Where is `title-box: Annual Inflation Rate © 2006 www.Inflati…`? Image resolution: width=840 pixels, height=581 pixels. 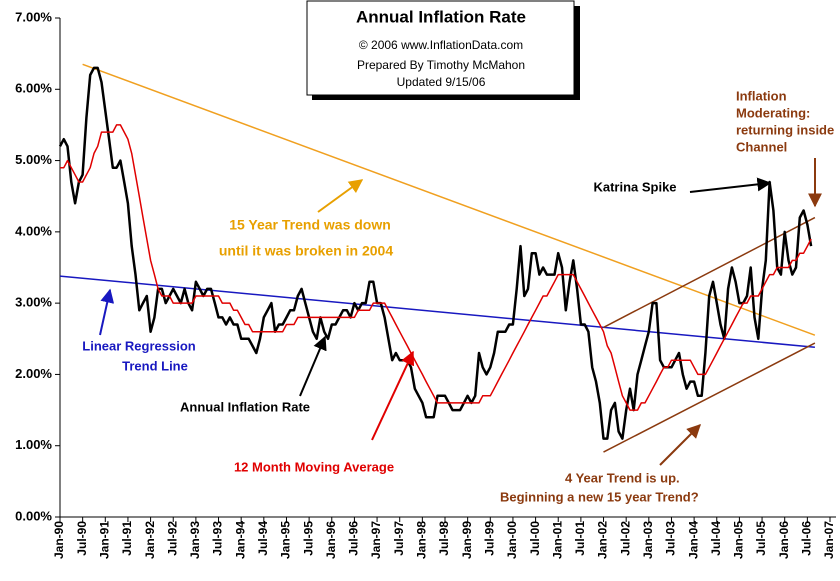
title-box: Annual Inflation Rate © 2006 www.Inflati… is located at coordinates (443, 50).